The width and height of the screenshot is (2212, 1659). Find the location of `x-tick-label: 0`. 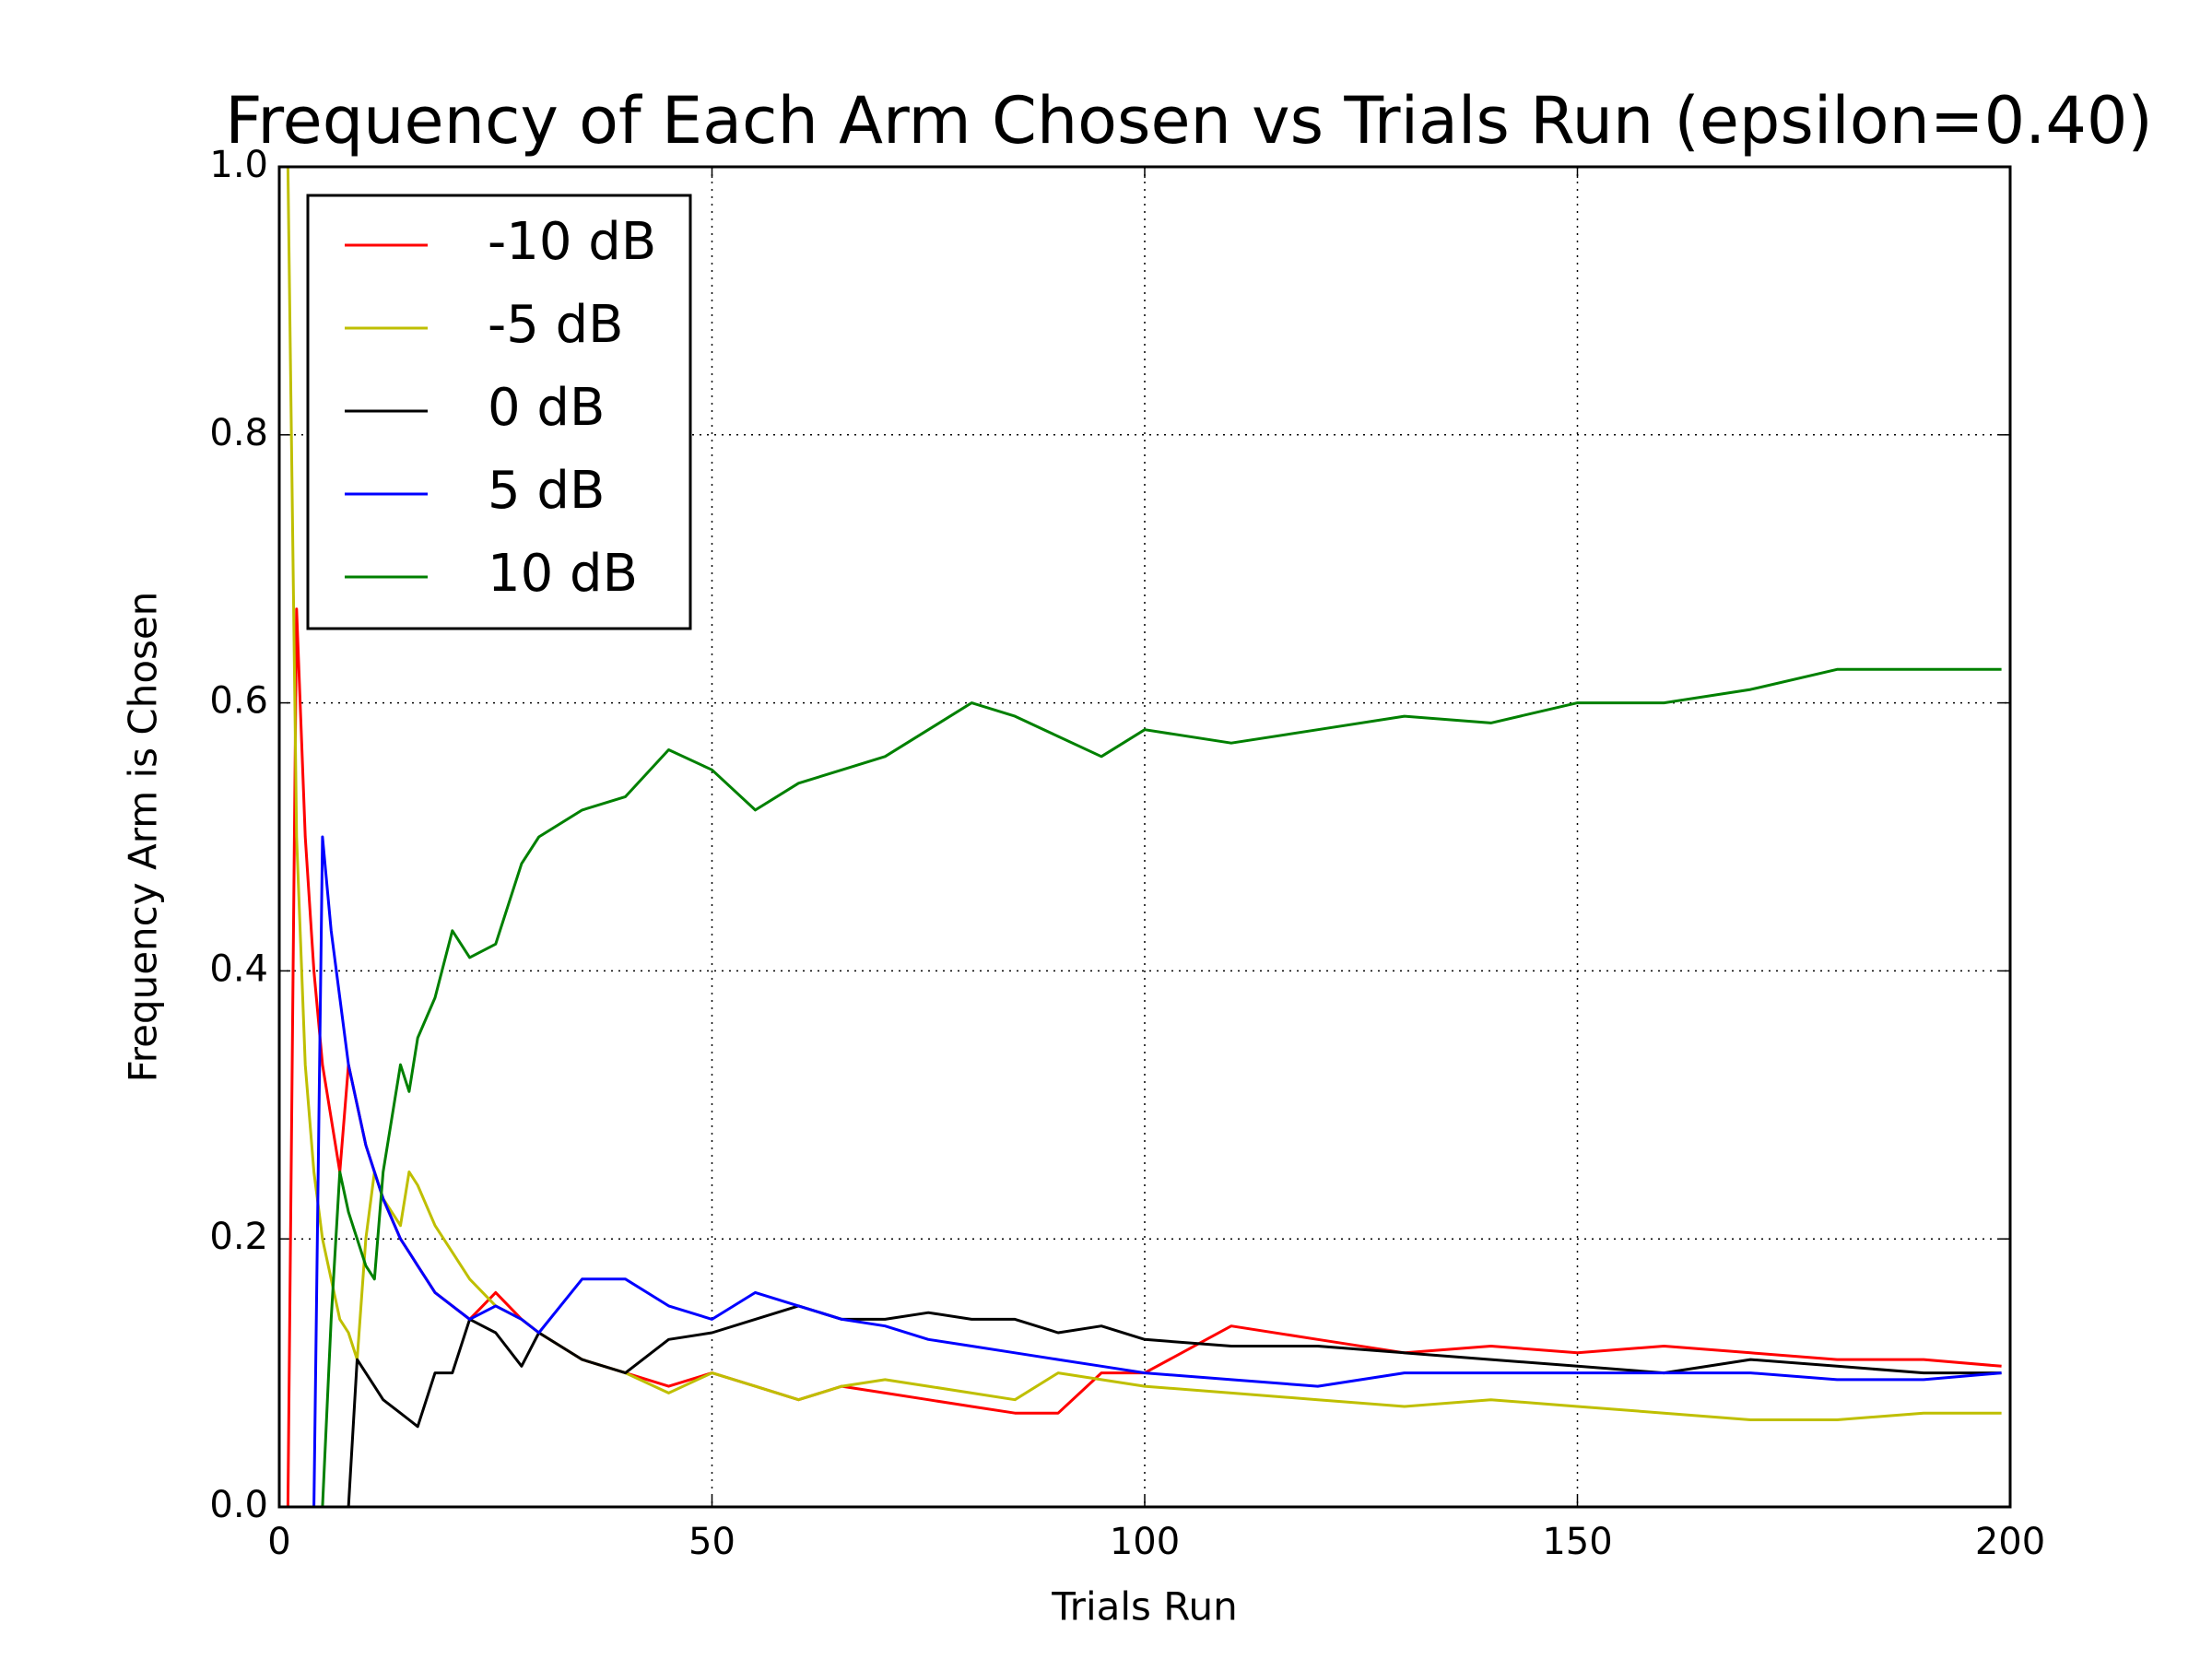

x-tick-label: 0 is located at coordinates (278, 1542).